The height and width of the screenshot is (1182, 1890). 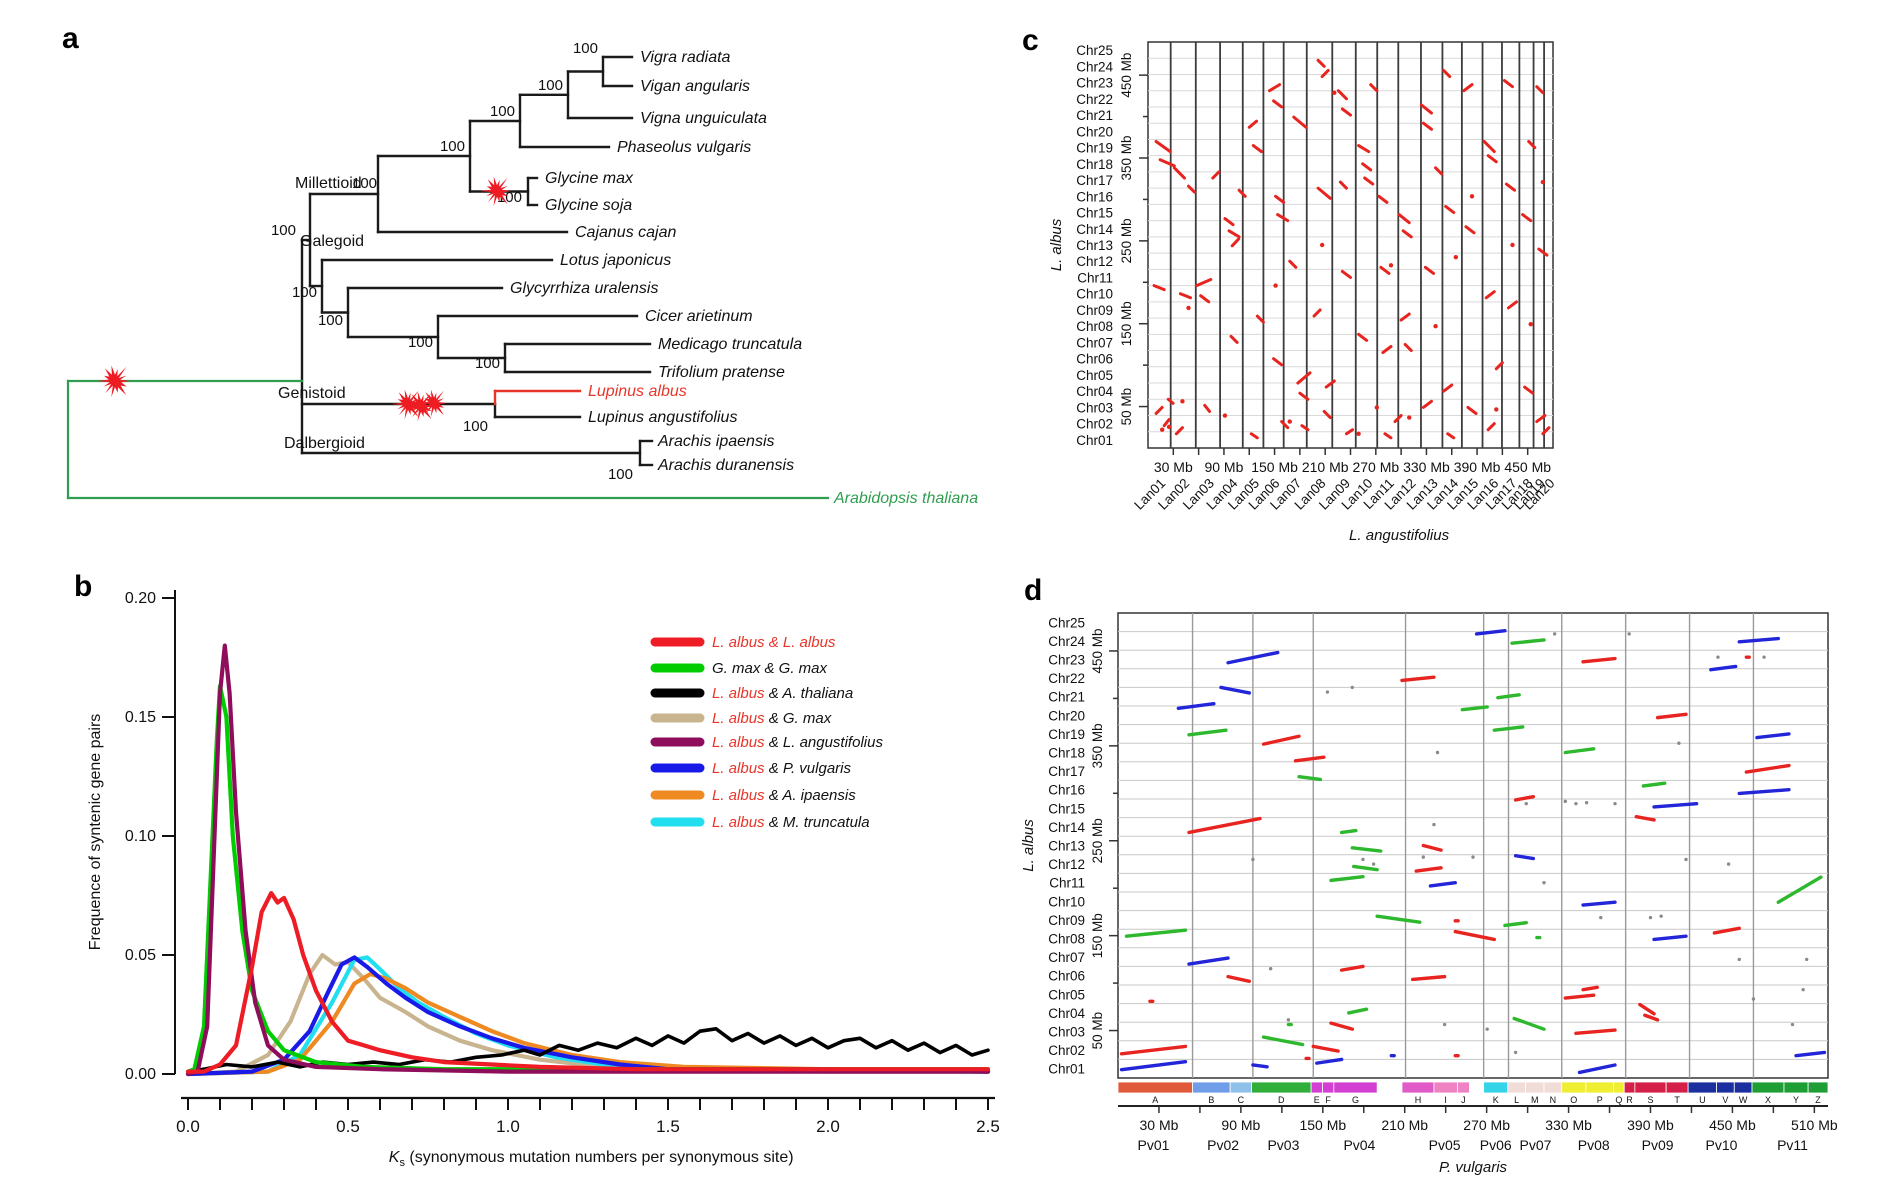 I want to click on svg-text: W, so click(x=1743, y=1100).